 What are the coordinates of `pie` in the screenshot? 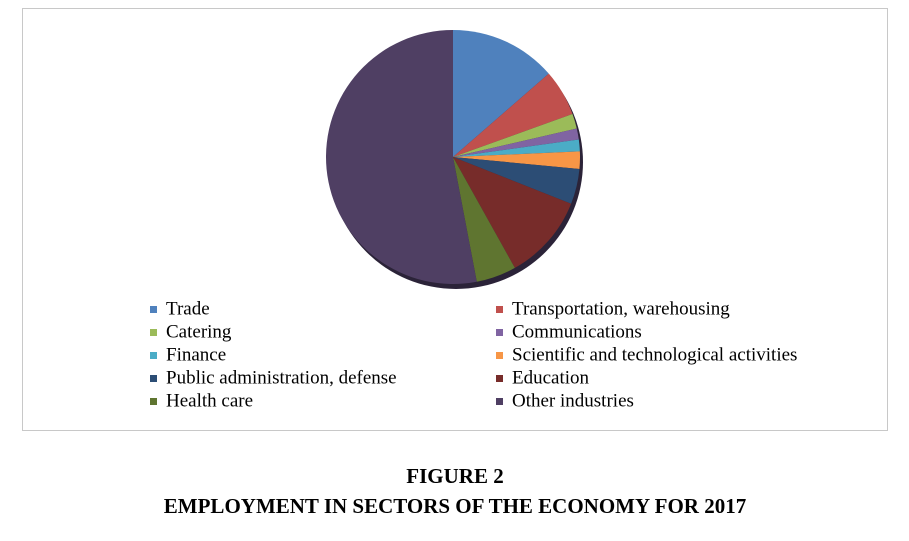 It's located at (453, 157).